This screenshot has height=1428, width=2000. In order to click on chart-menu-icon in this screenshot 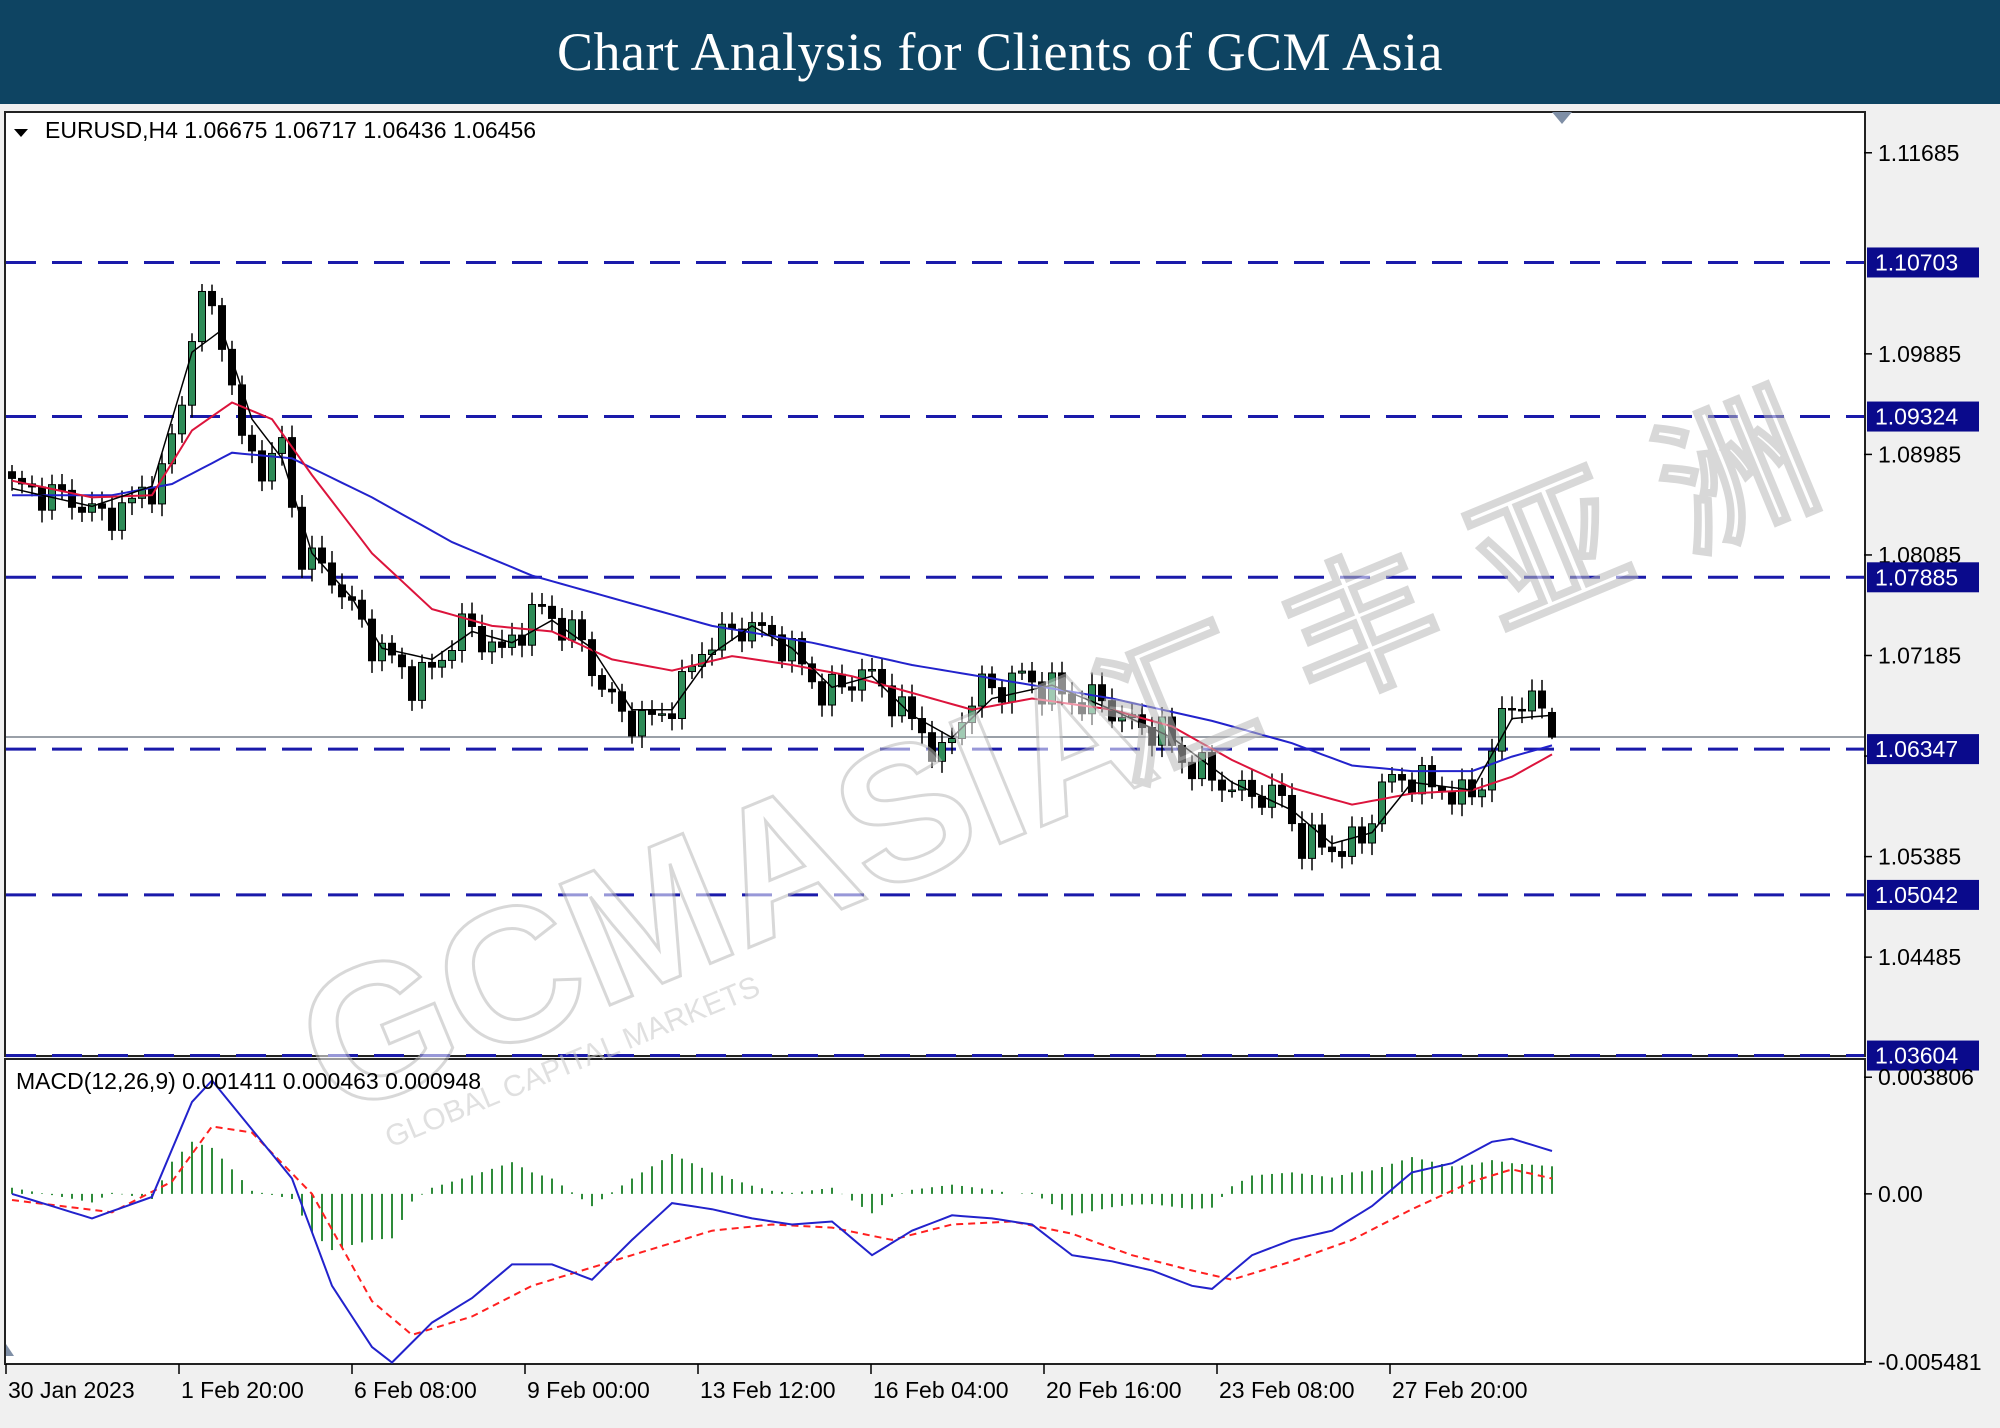, I will do `click(21, 133)`.